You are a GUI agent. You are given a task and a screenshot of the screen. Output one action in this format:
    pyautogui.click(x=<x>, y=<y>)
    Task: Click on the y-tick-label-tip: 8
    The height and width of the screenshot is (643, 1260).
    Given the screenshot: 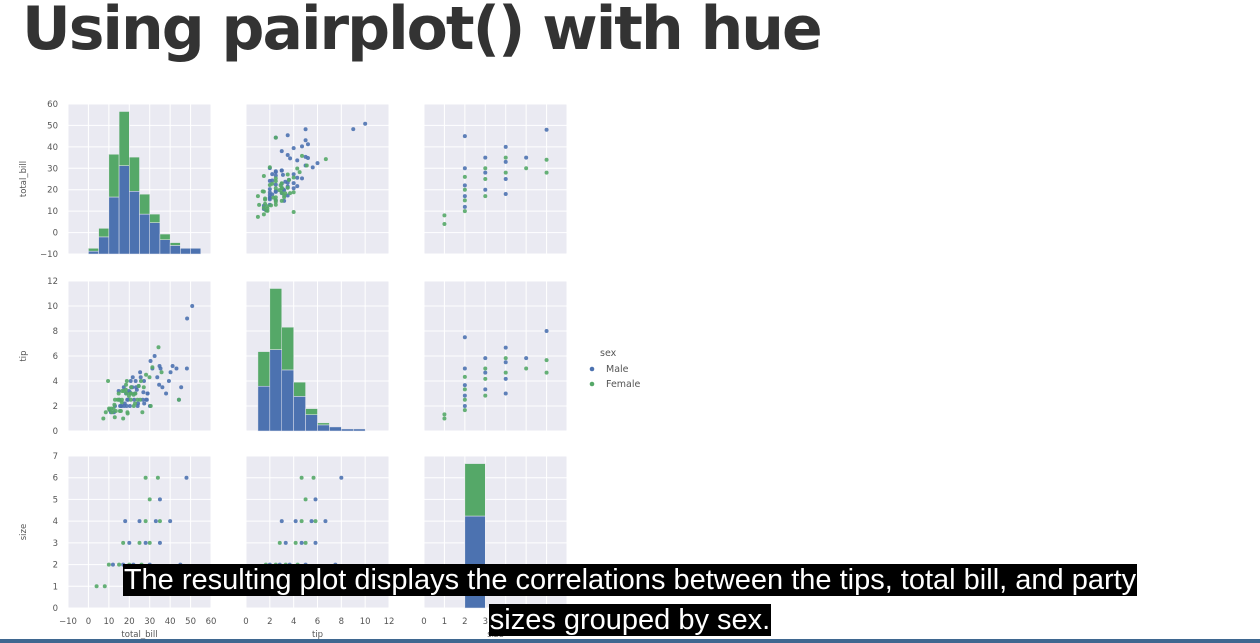 What is the action you would take?
    pyautogui.click(x=55, y=332)
    